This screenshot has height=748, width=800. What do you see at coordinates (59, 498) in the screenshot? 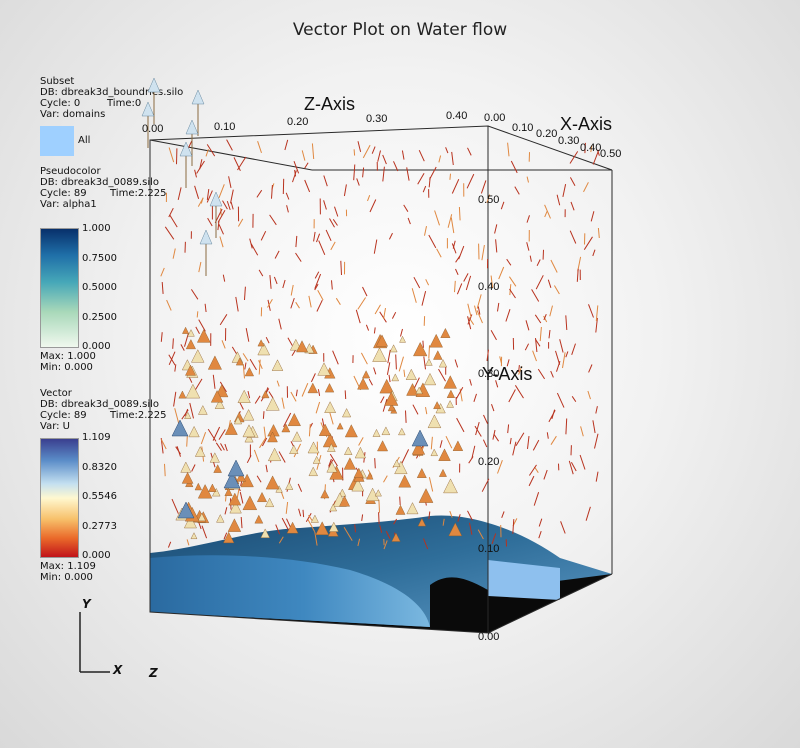
I see `vector-colorbar` at bounding box center [59, 498].